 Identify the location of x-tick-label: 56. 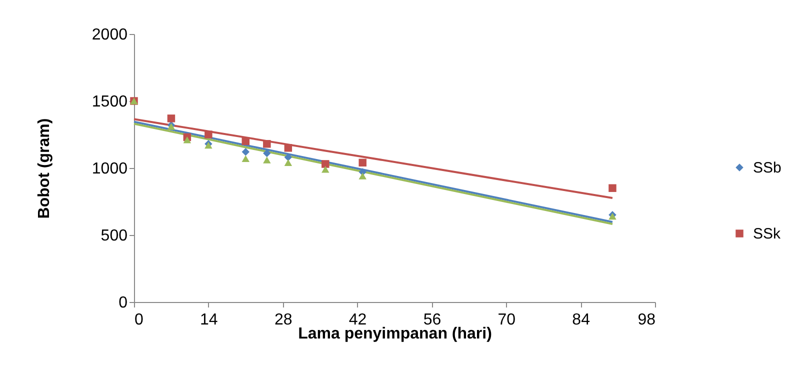
(432, 320).